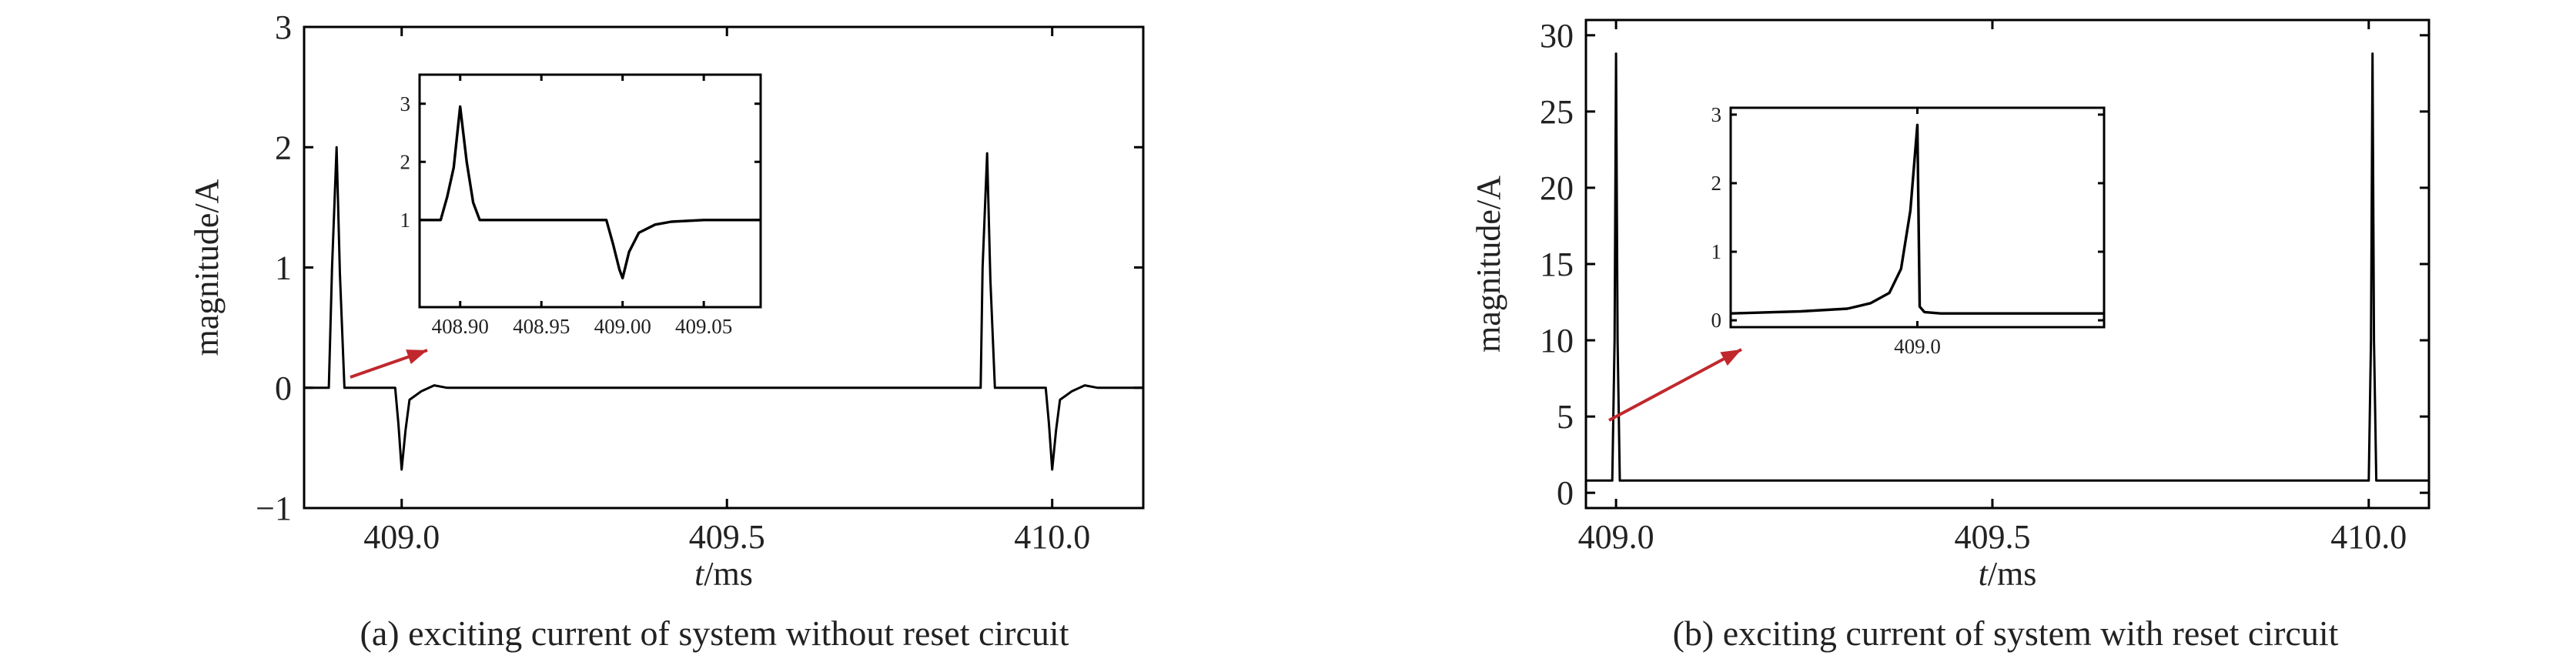 The image size is (2576, 662). What do you see at coordinates (1557, 112) in the screenshot?
I see `y-tick-label: 25` at bounding box center [1557, 112].